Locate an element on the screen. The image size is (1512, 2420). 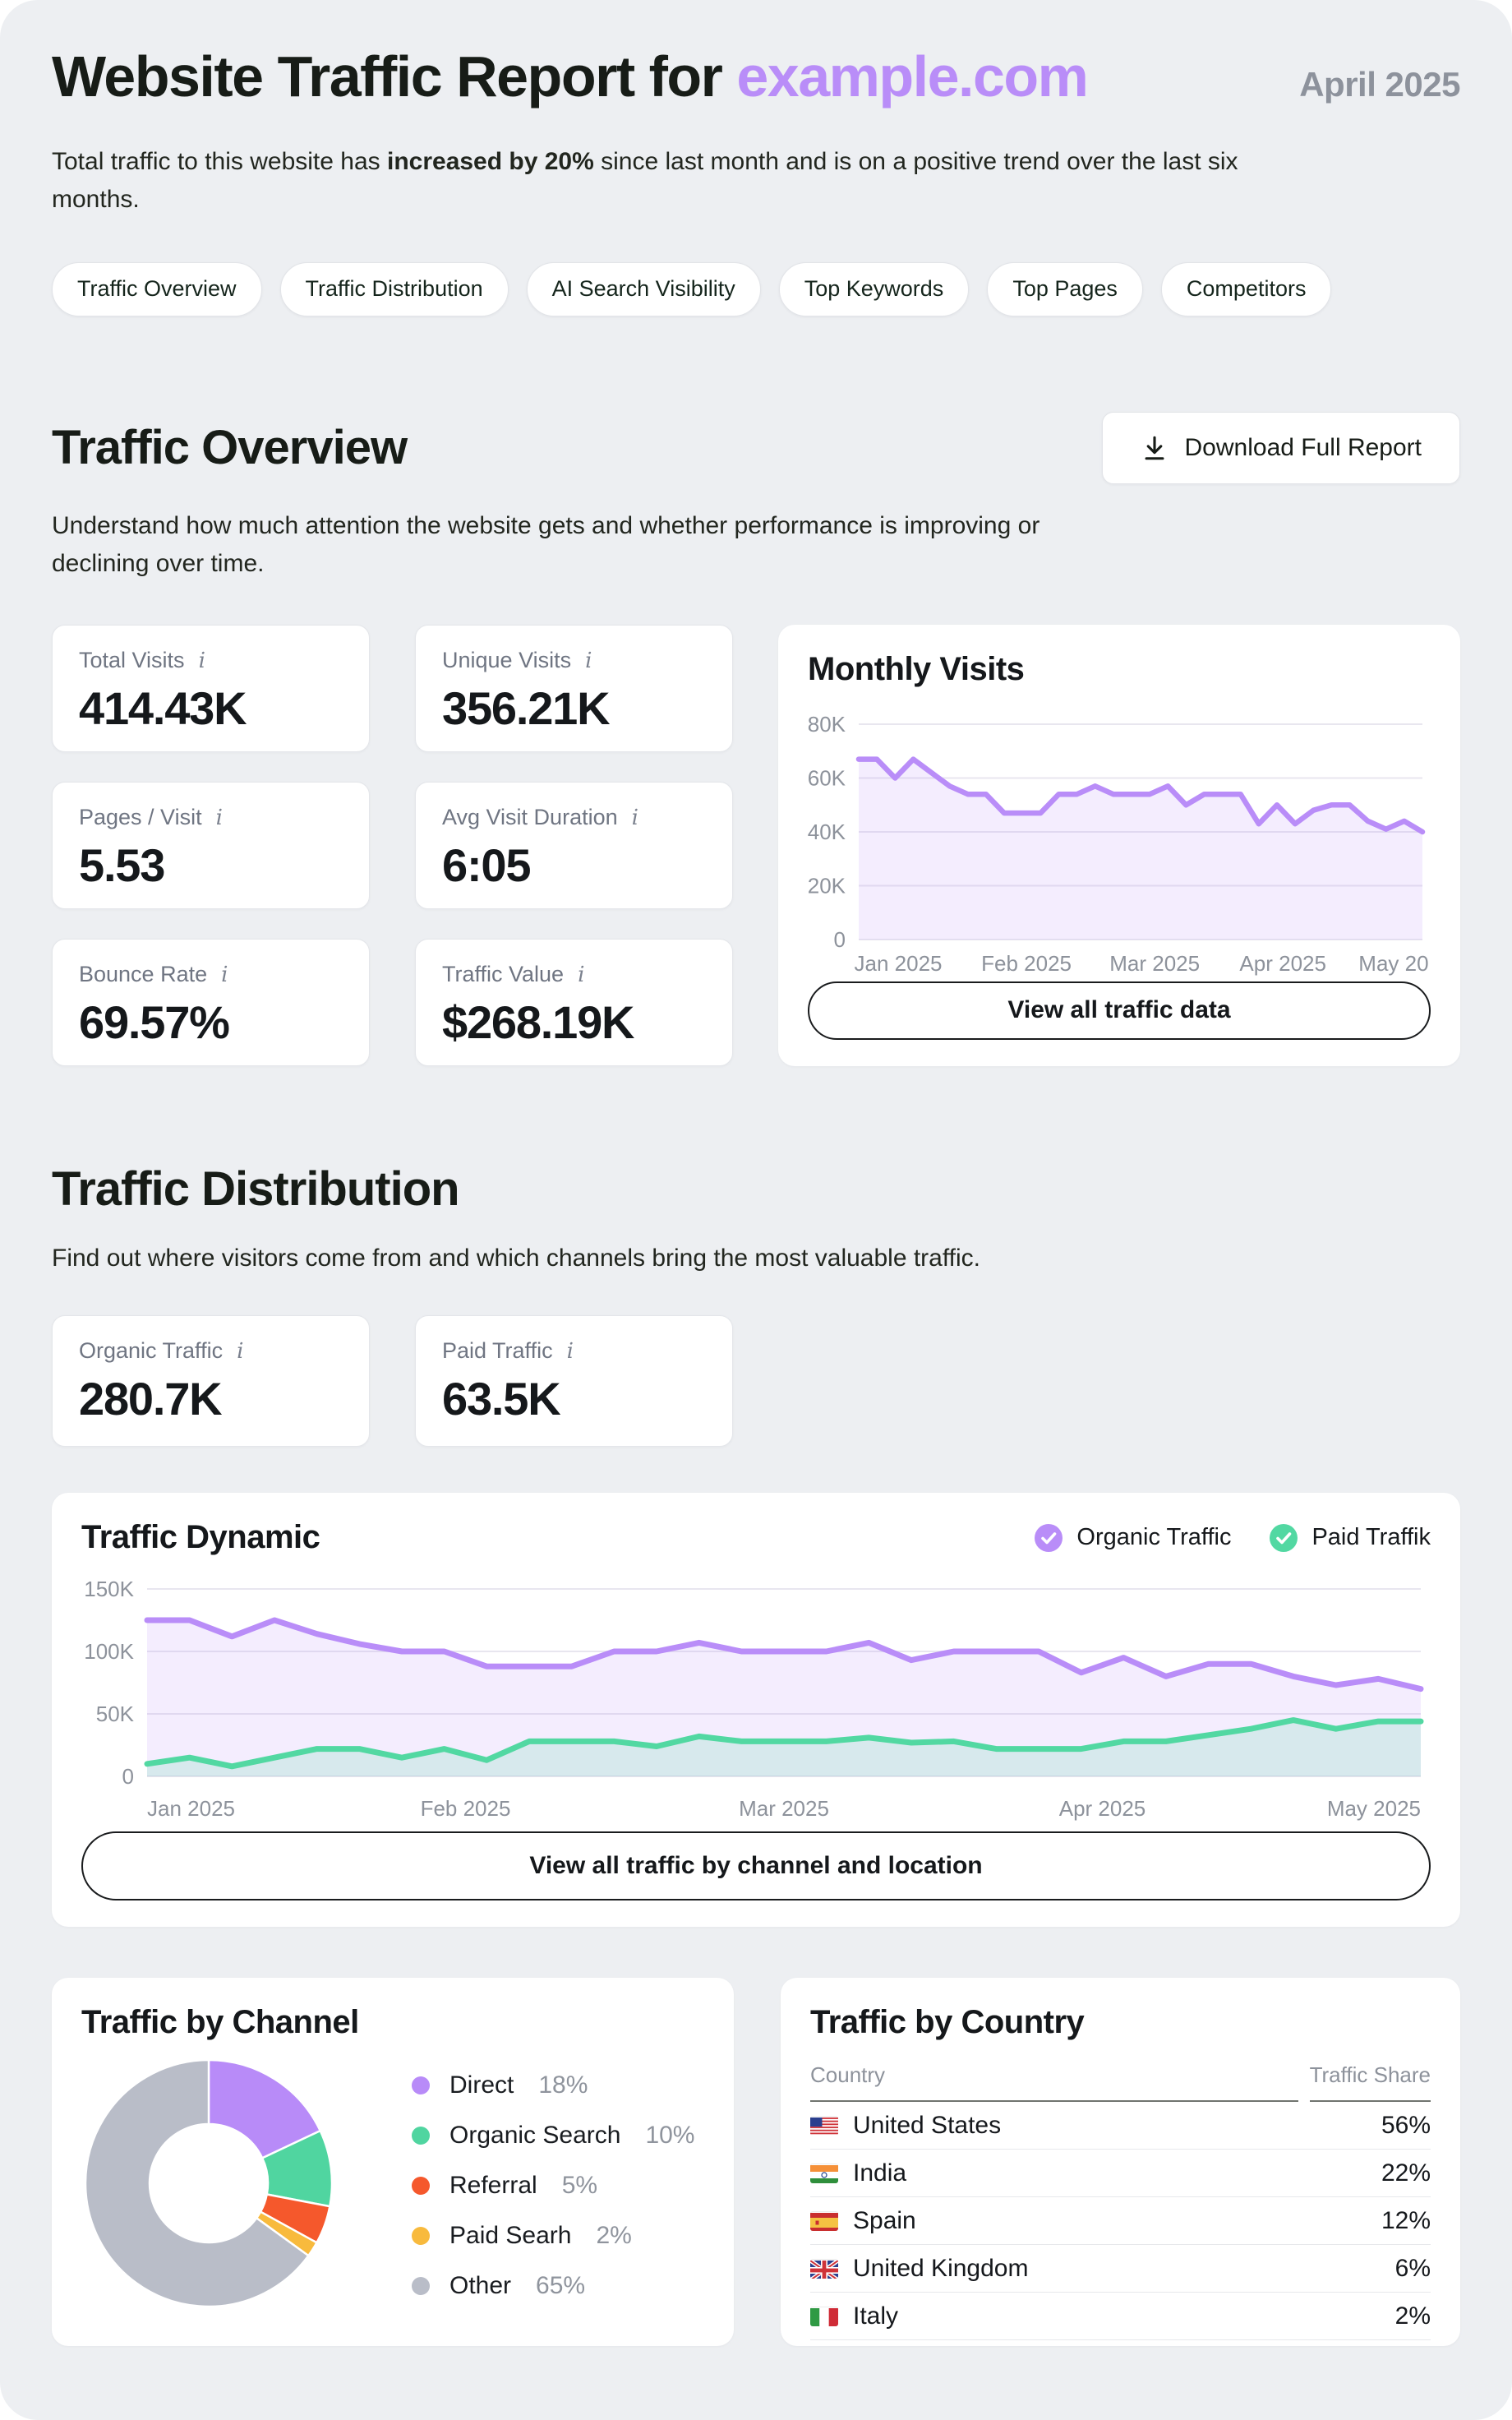
stat-value: 280.7K is located at coordinates (151, 1399).